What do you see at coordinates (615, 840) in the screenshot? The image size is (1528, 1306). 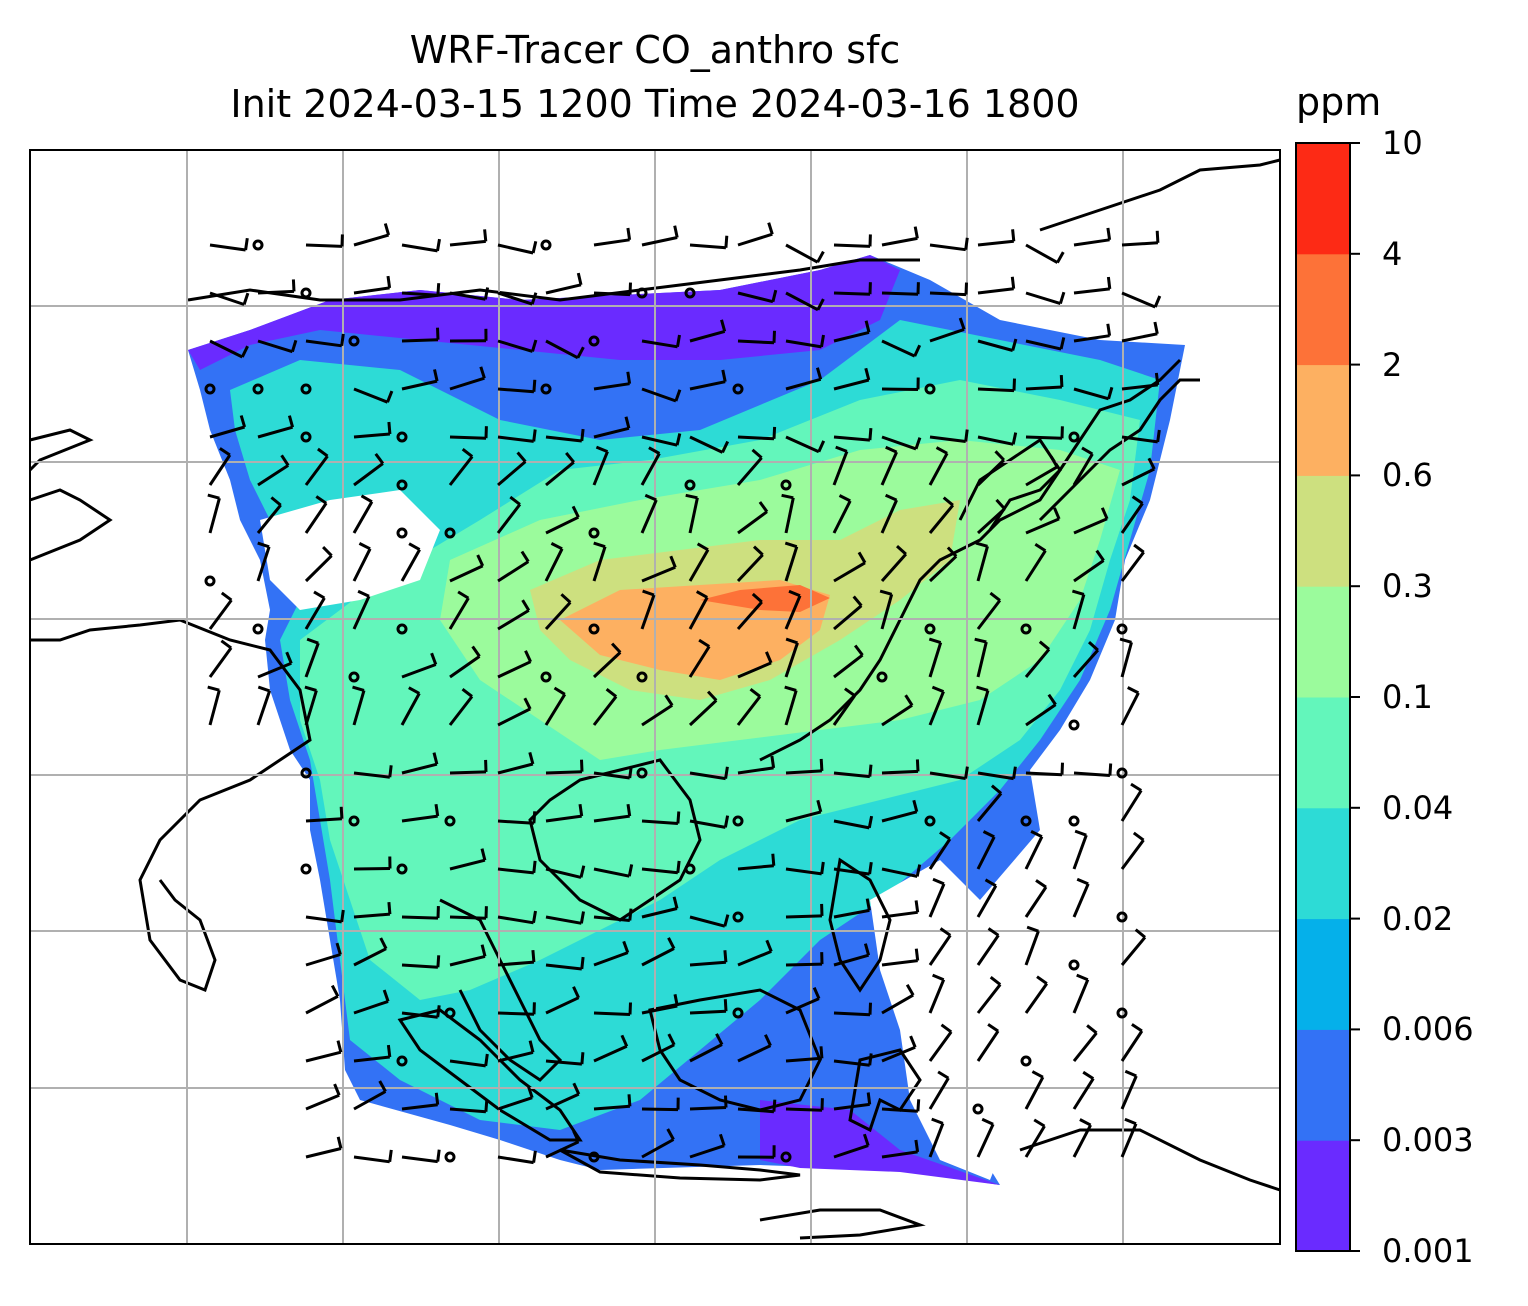 I see `coastline-indochina` at bounding box center [615, 840].